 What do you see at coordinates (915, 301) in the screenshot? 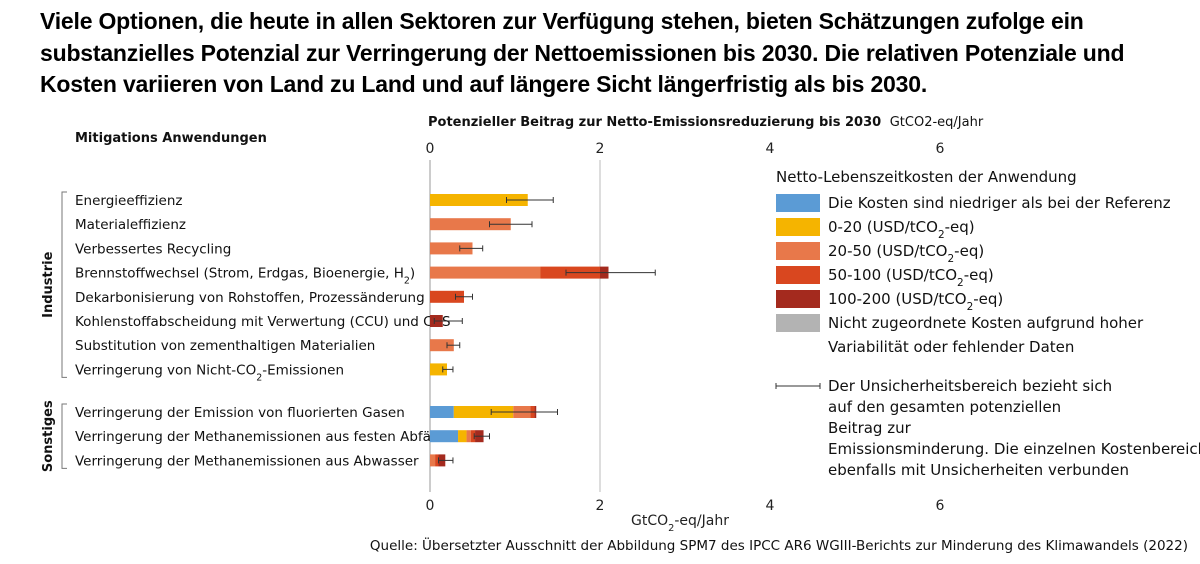
I see `legend-label: 100-200 (USD/tCO2-eq)` at bounding box center [915, 301].